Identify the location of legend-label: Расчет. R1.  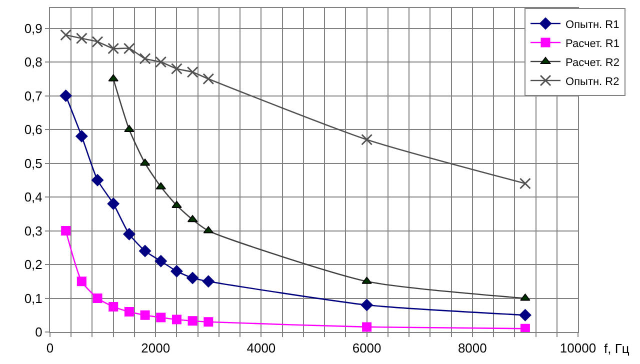
(593, 44).